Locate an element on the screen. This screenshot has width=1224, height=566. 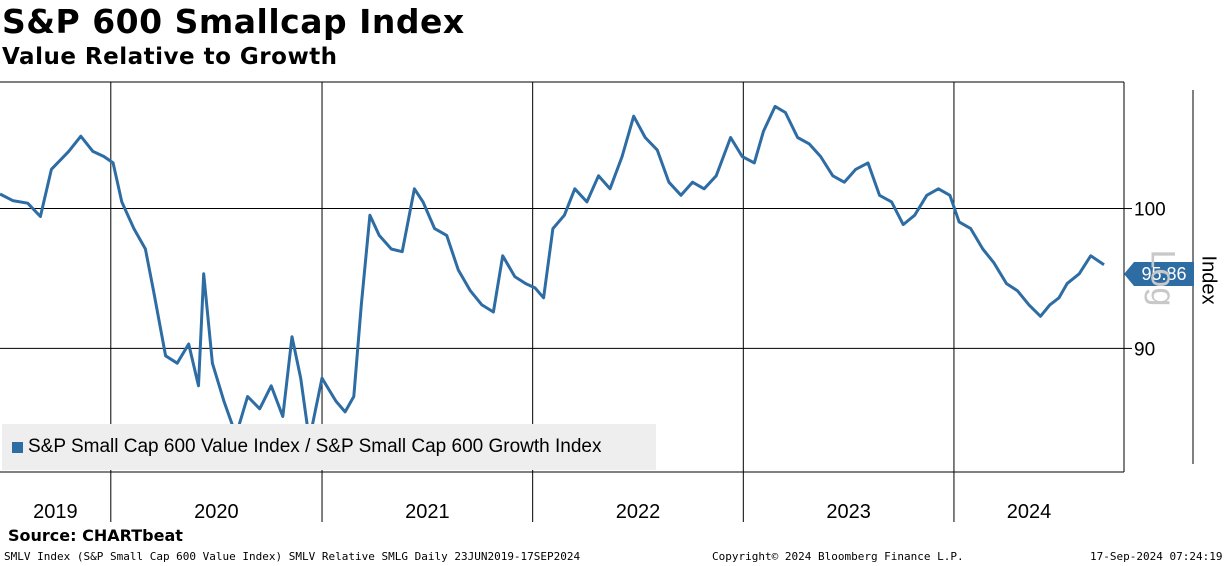
log-scale-label: Log is located at coordinates (1162, 278).